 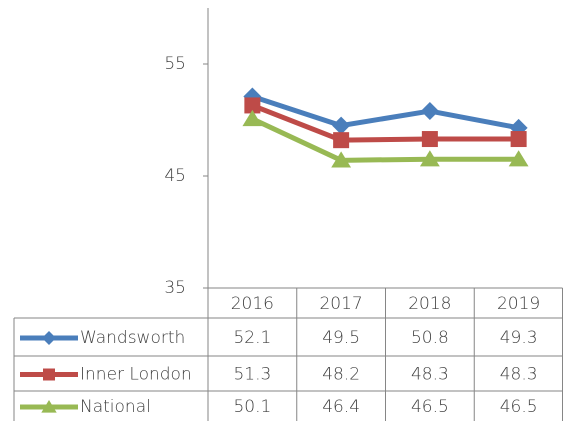 I want to click on y-tick-label: 55, so click(x=175, y=64).